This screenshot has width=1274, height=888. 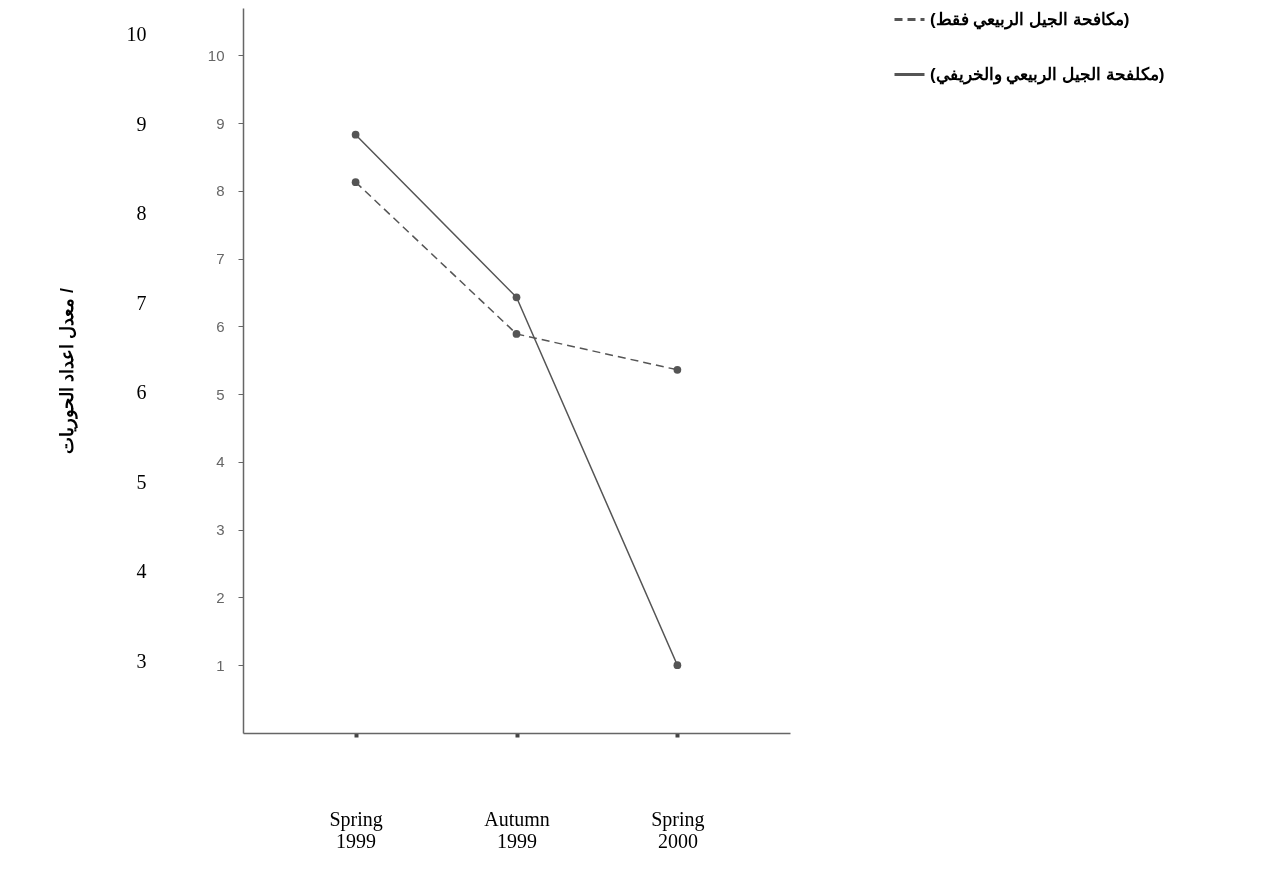 What do you see at coordinates (678, 829) in the screenshot?
I see `x-tick-label: Spring 2000` at bounding box center [678, 829].